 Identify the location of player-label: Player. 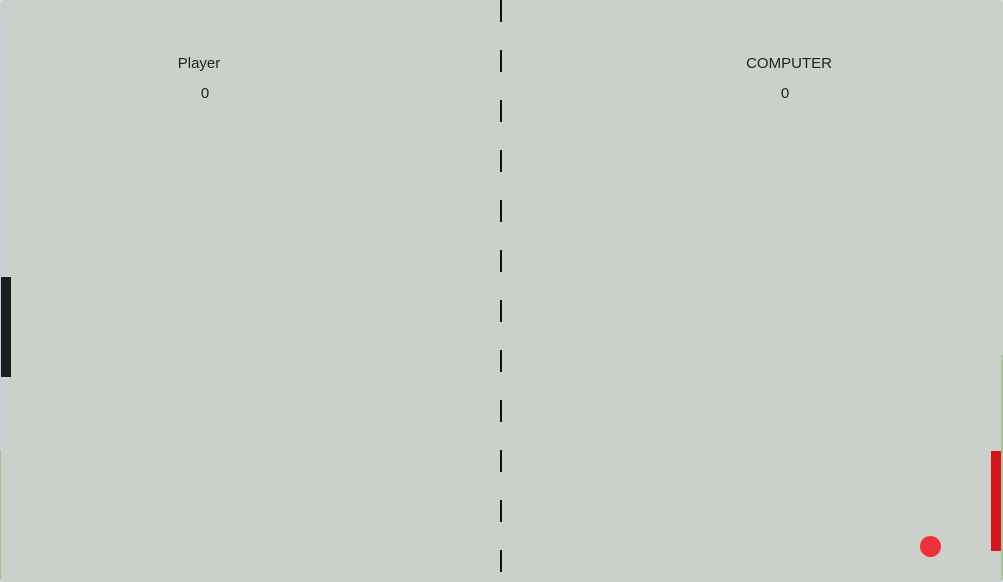
(199, 63).